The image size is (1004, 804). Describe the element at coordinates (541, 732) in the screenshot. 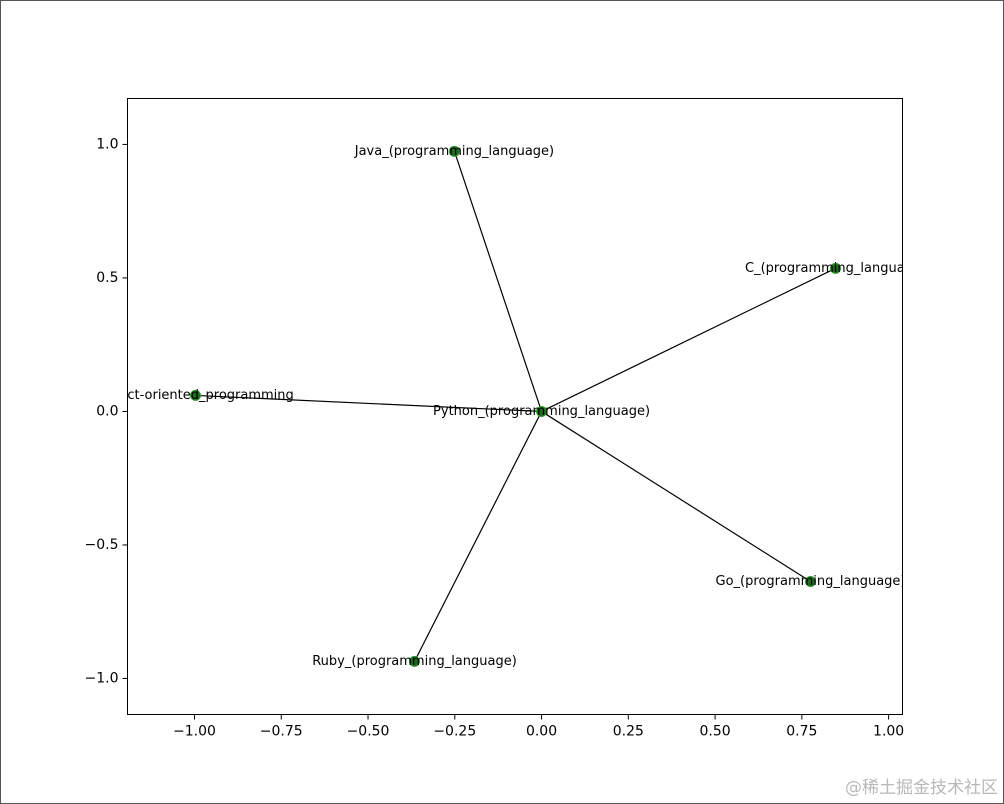

I see `x-tick-label: 0.00` at that location.